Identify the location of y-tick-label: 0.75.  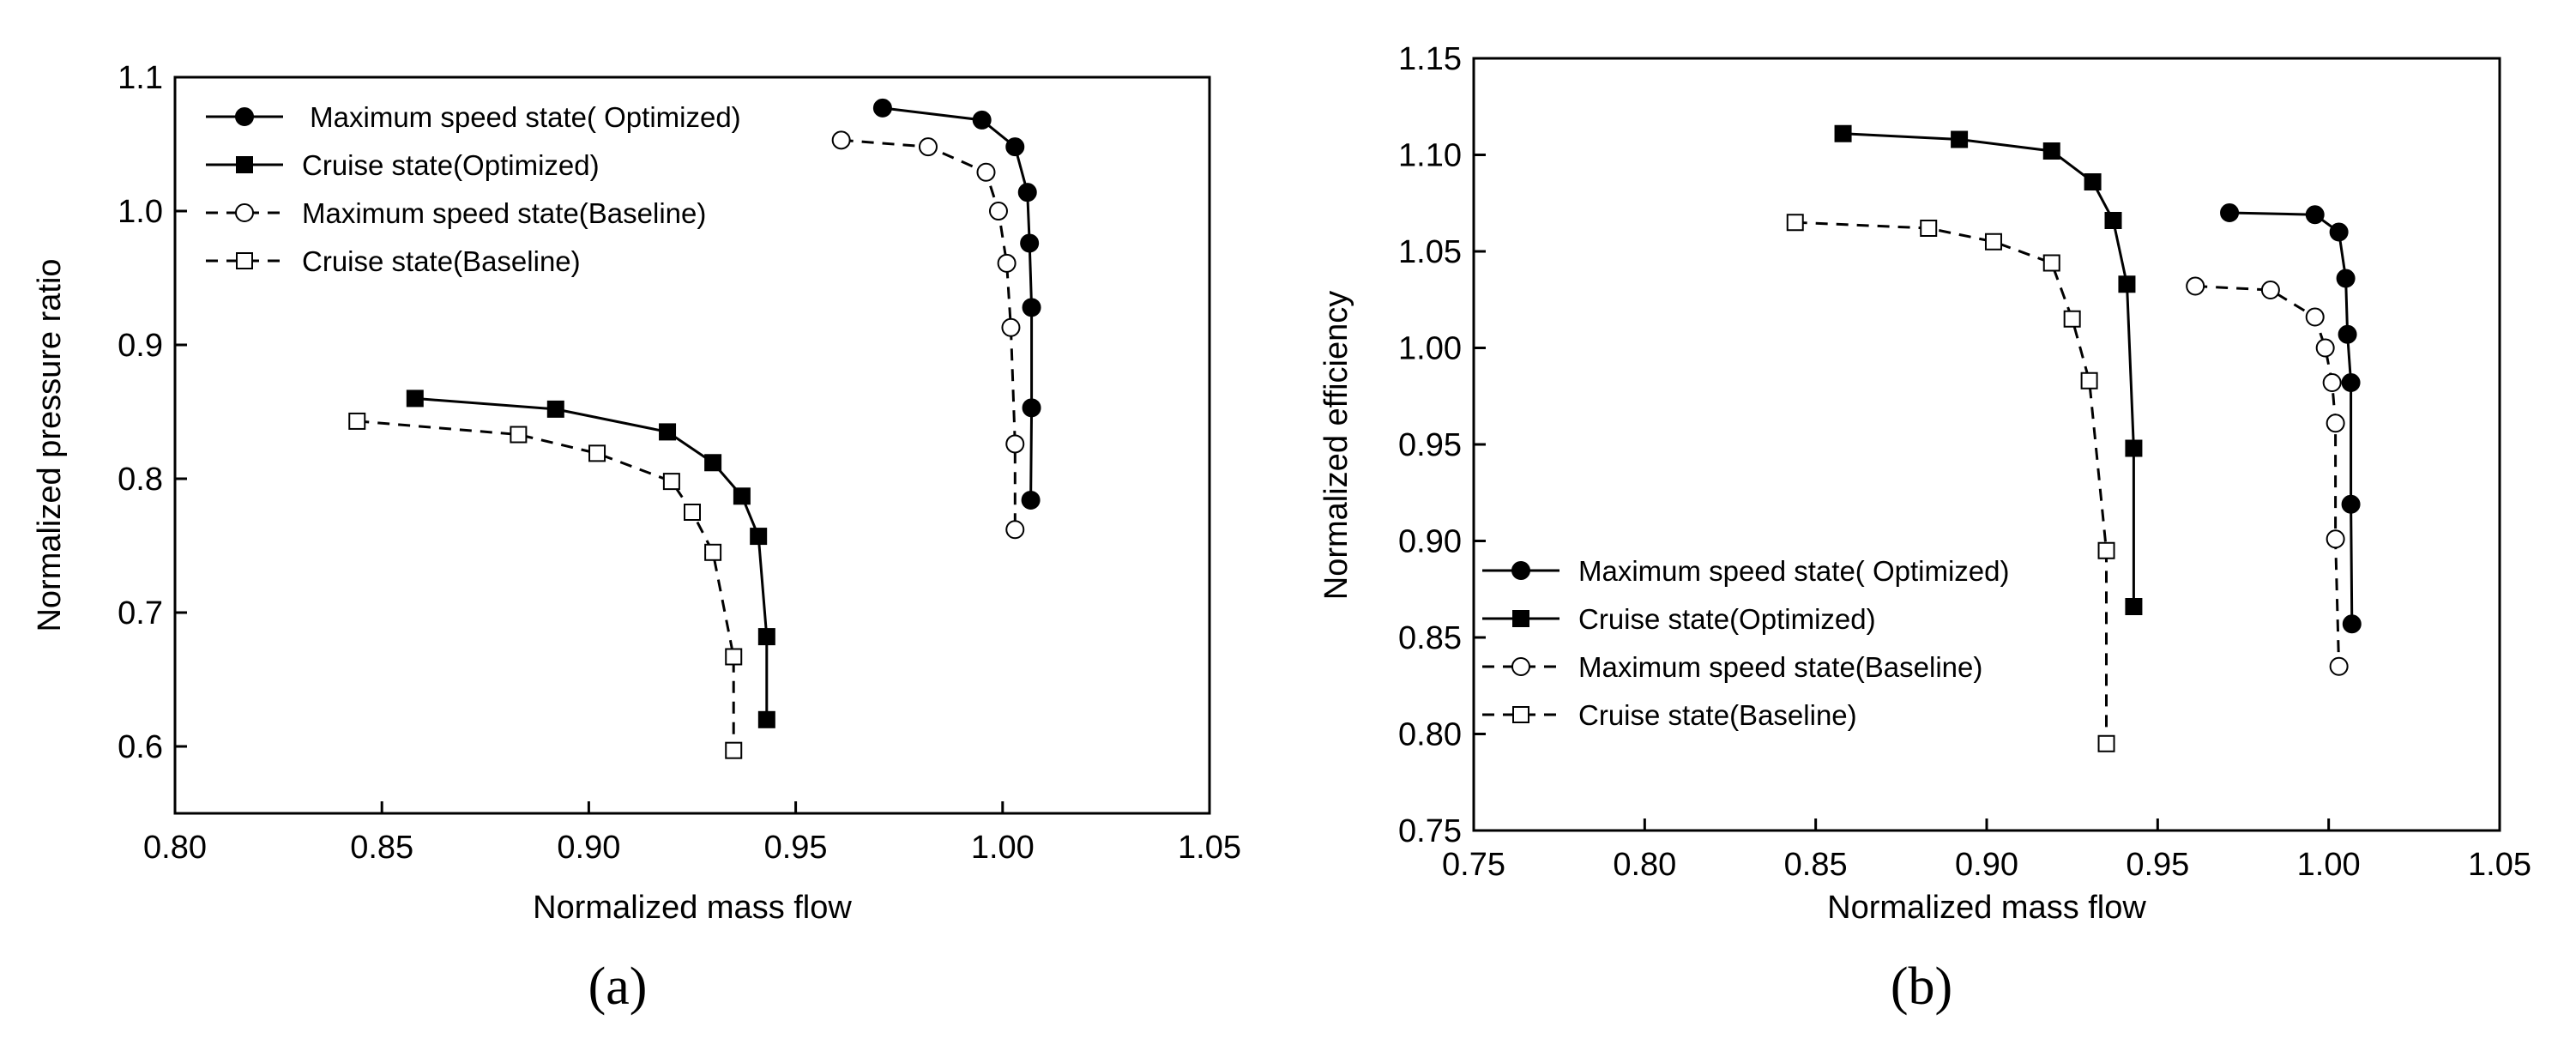
(1430, 831).